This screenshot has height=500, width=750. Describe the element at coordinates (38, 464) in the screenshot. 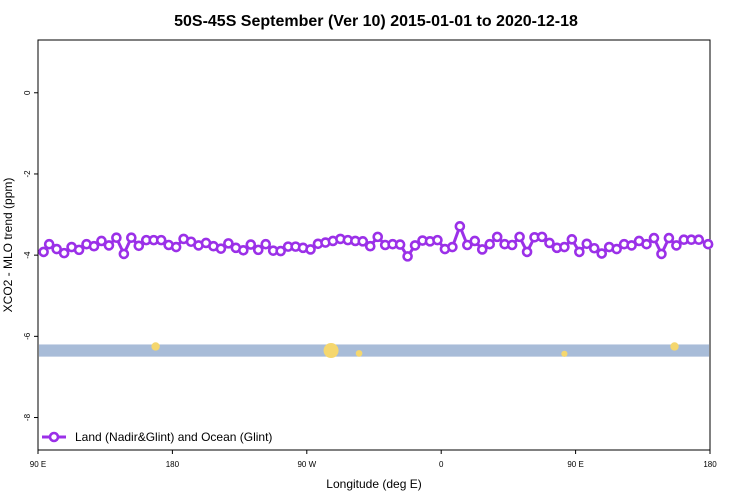

I see `x-tick-label-0: 90 E` at that location.